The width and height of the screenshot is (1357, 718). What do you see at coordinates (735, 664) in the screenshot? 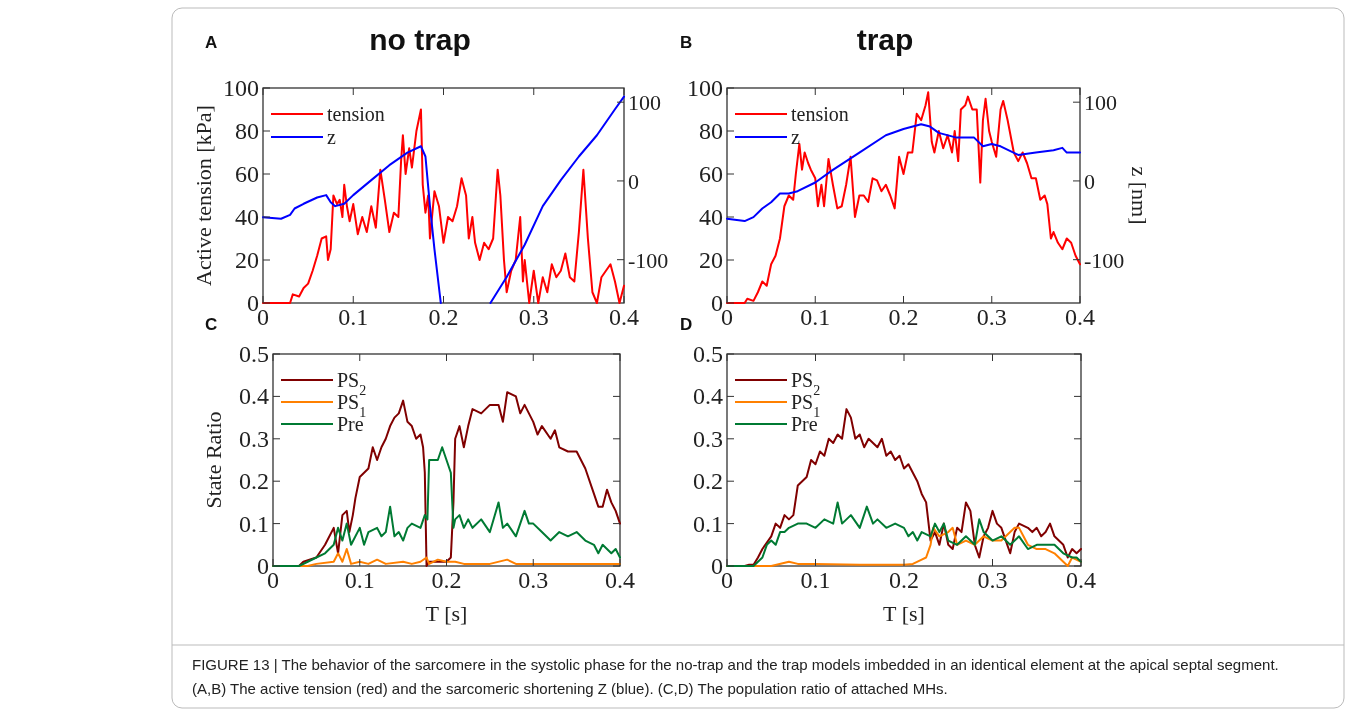
I see `caption: FIGURE 13 | The behavior of the sarcomere in the systolic phase for the no-trap and the trap models imbedded in an identical element at the apical septal segment.` at bounding box center [735, 664].